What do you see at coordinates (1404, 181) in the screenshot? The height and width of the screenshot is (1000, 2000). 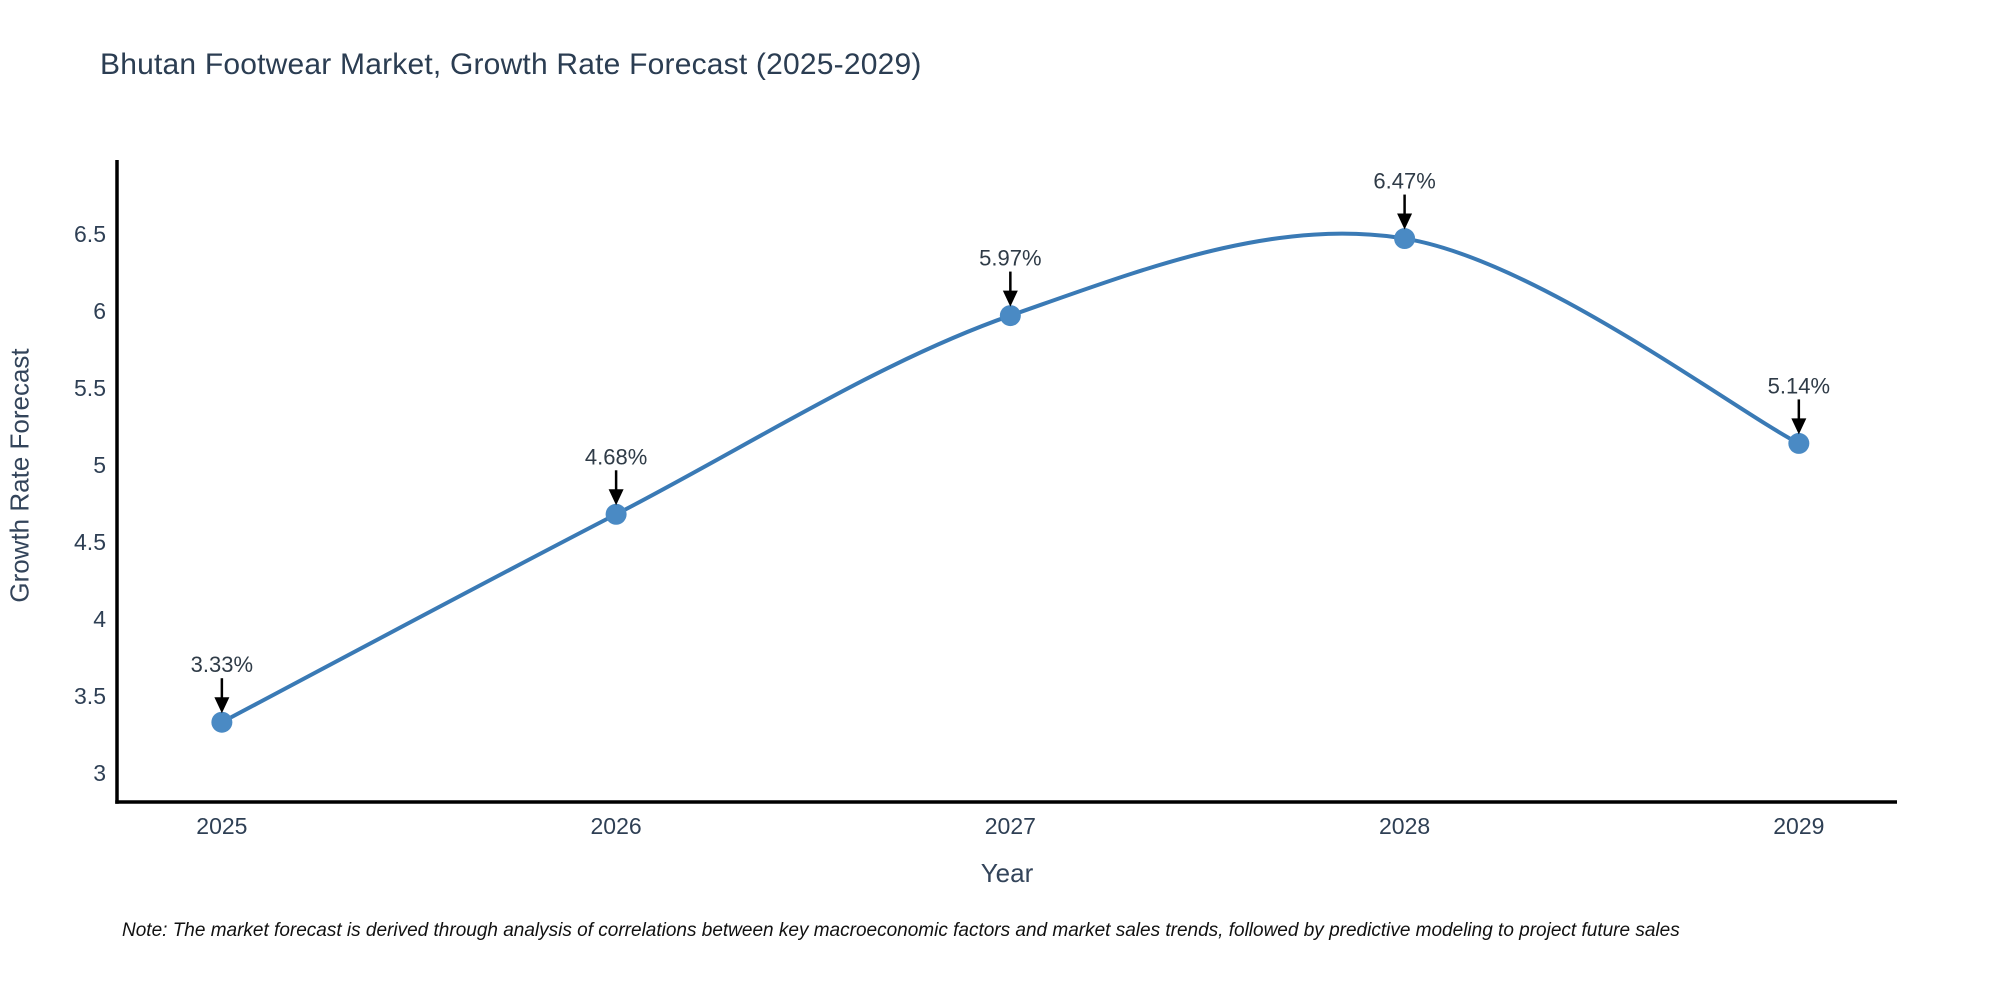 I see `annotation-label: 6.47%` at bounding box center [1404, 181].